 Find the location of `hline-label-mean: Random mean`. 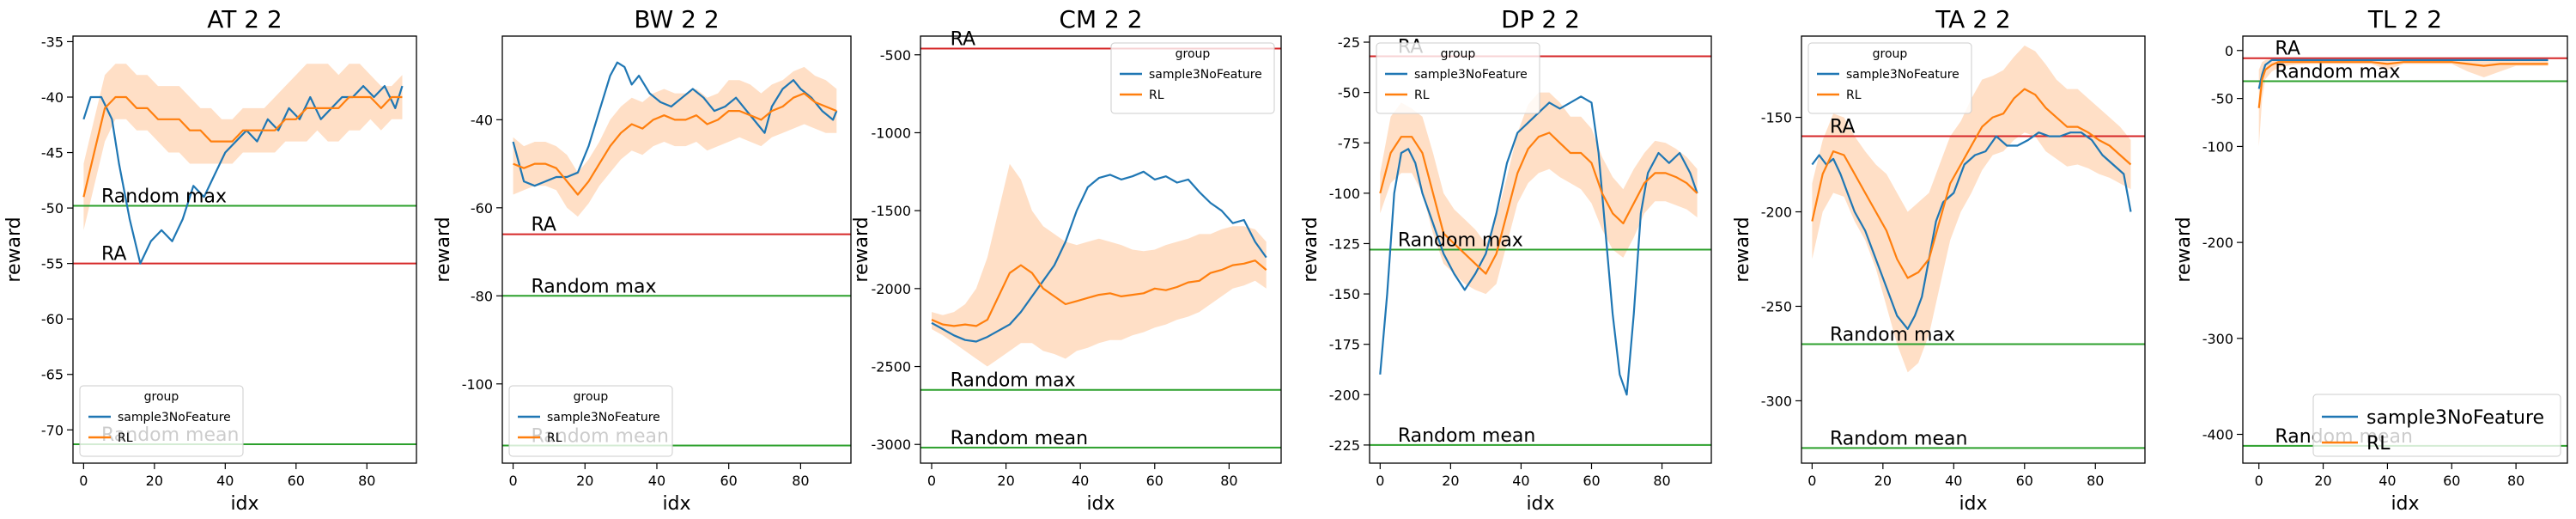

hline-label-mean: Random mean is located at coordinates (1020, 438).